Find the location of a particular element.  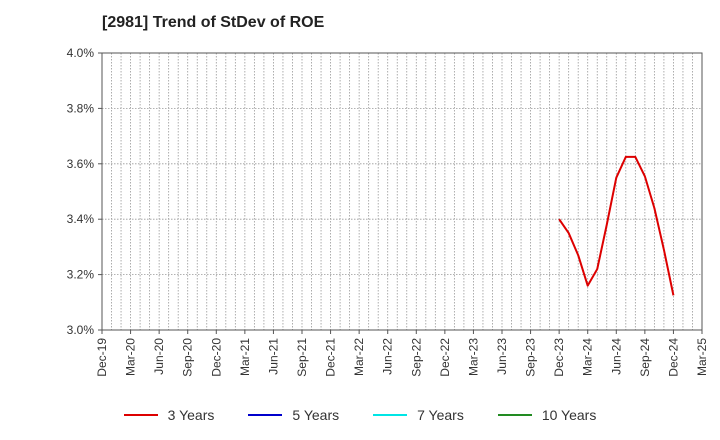

y-axis-ticks: 4.0% 3.8% 3.6% 3.4% 3.2% 3.0% is located at coordinates (84, 191).